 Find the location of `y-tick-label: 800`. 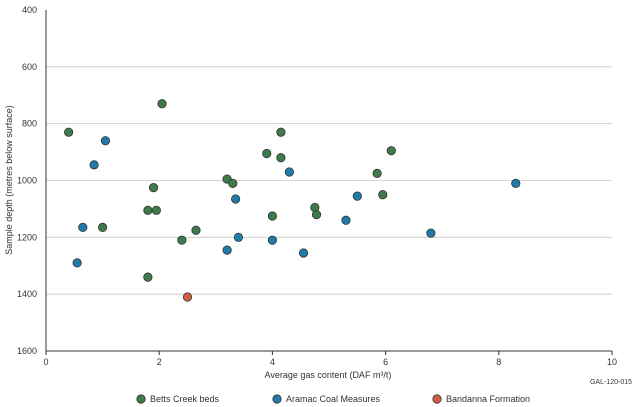

y-tick-label: 800 is located at coordinates (29, 124).